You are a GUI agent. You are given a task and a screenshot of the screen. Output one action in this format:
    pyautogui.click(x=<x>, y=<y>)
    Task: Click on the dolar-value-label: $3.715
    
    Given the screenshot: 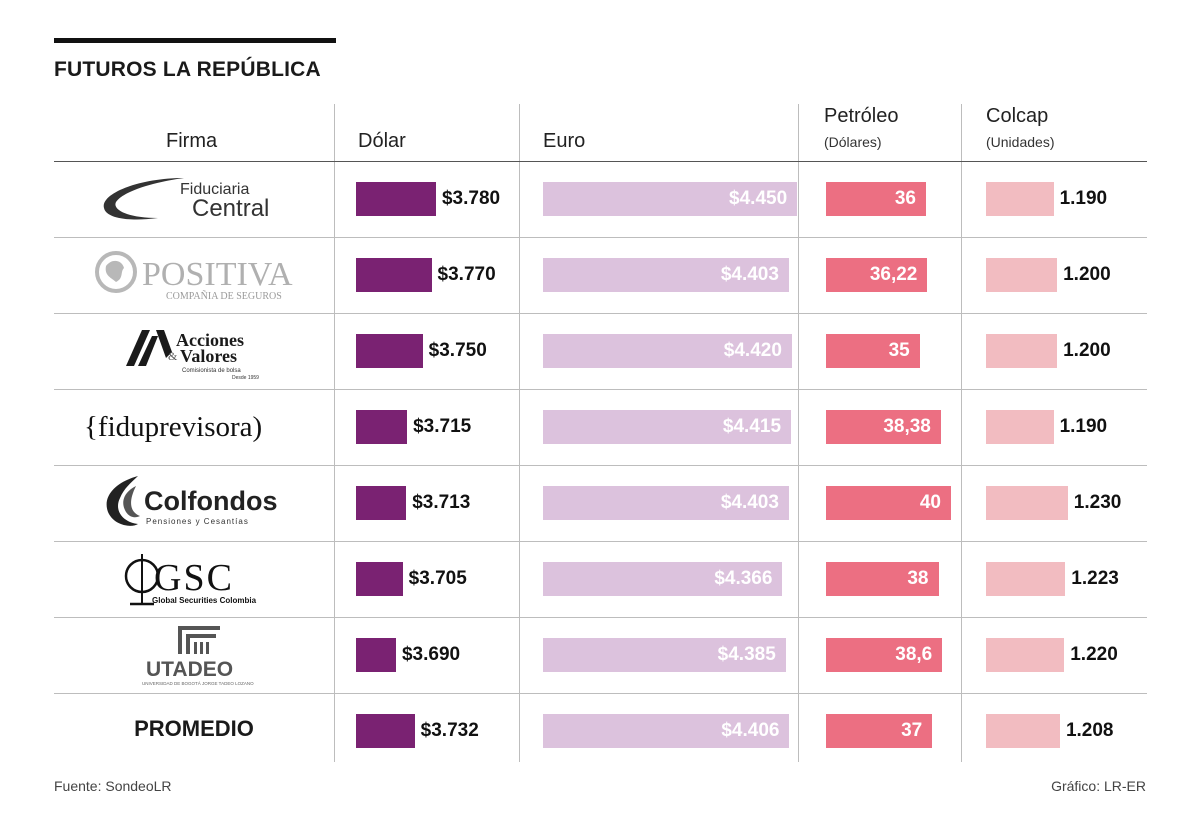 What is the action you would take?
    pyautogui.click(x=442, y=426)
    